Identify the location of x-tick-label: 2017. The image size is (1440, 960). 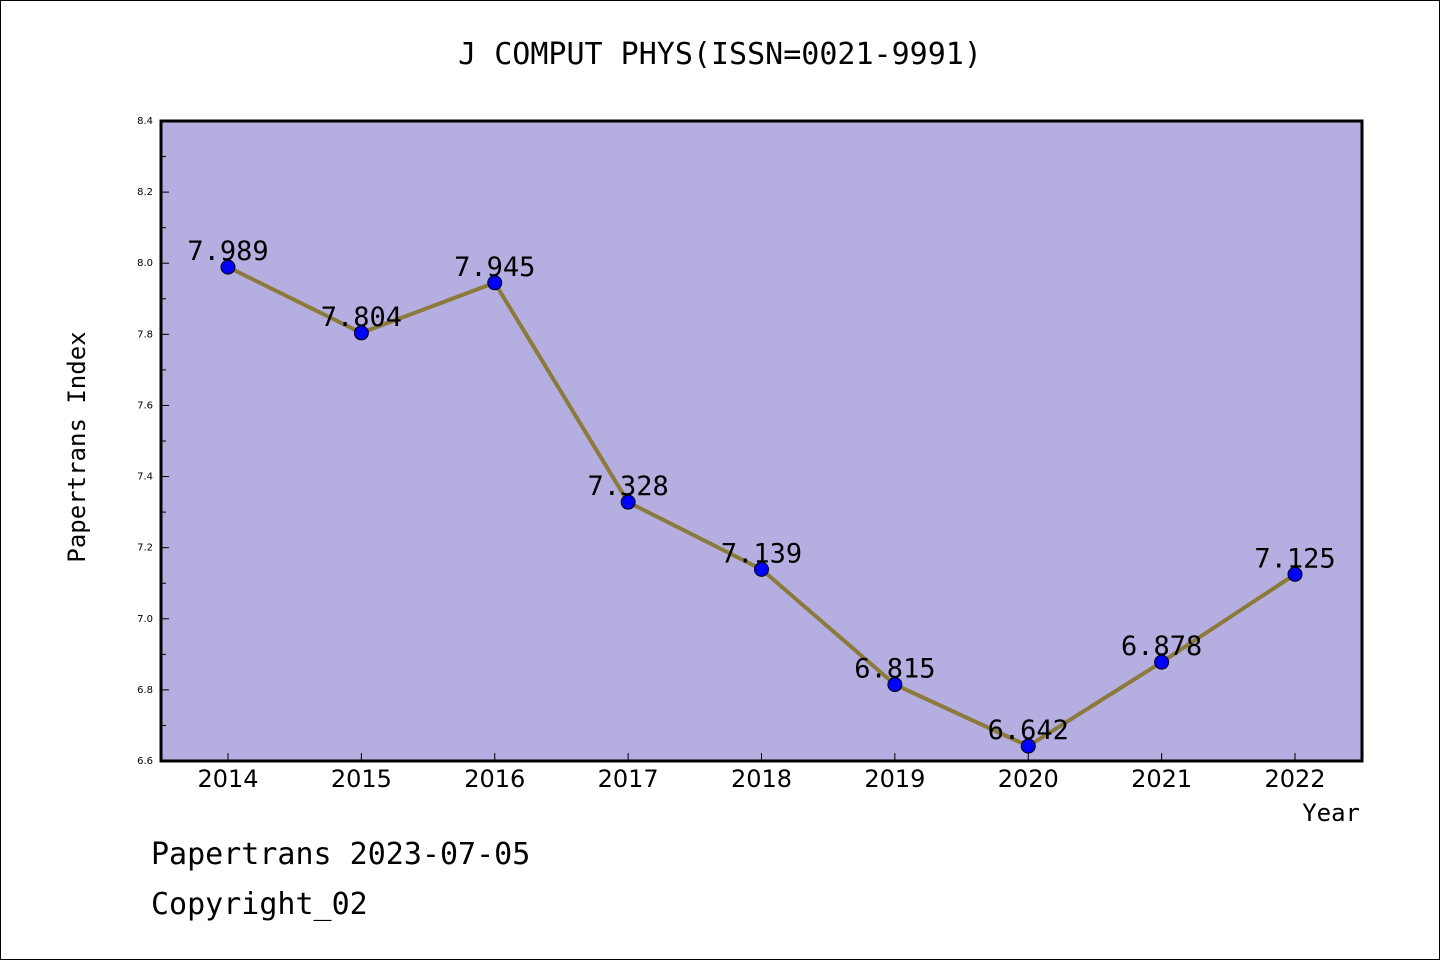
(628, 779).